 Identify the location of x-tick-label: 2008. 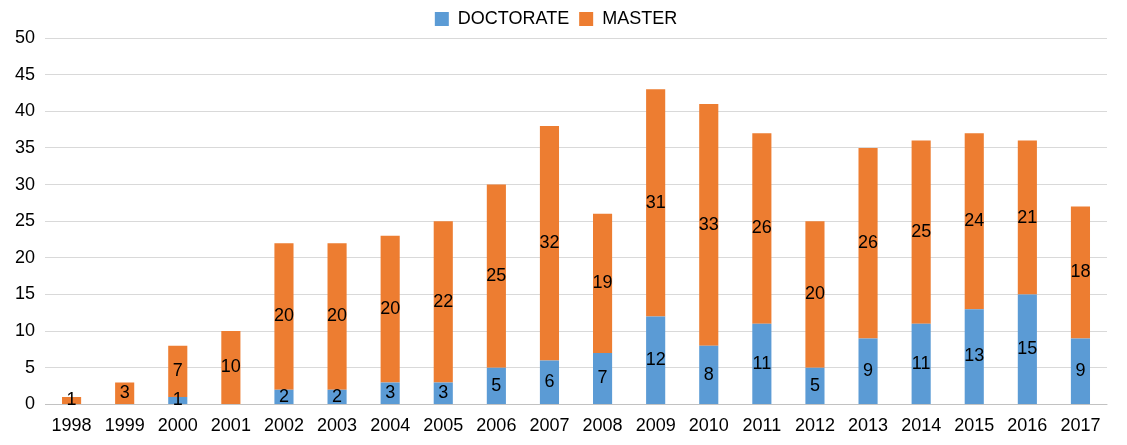
(602, 425).